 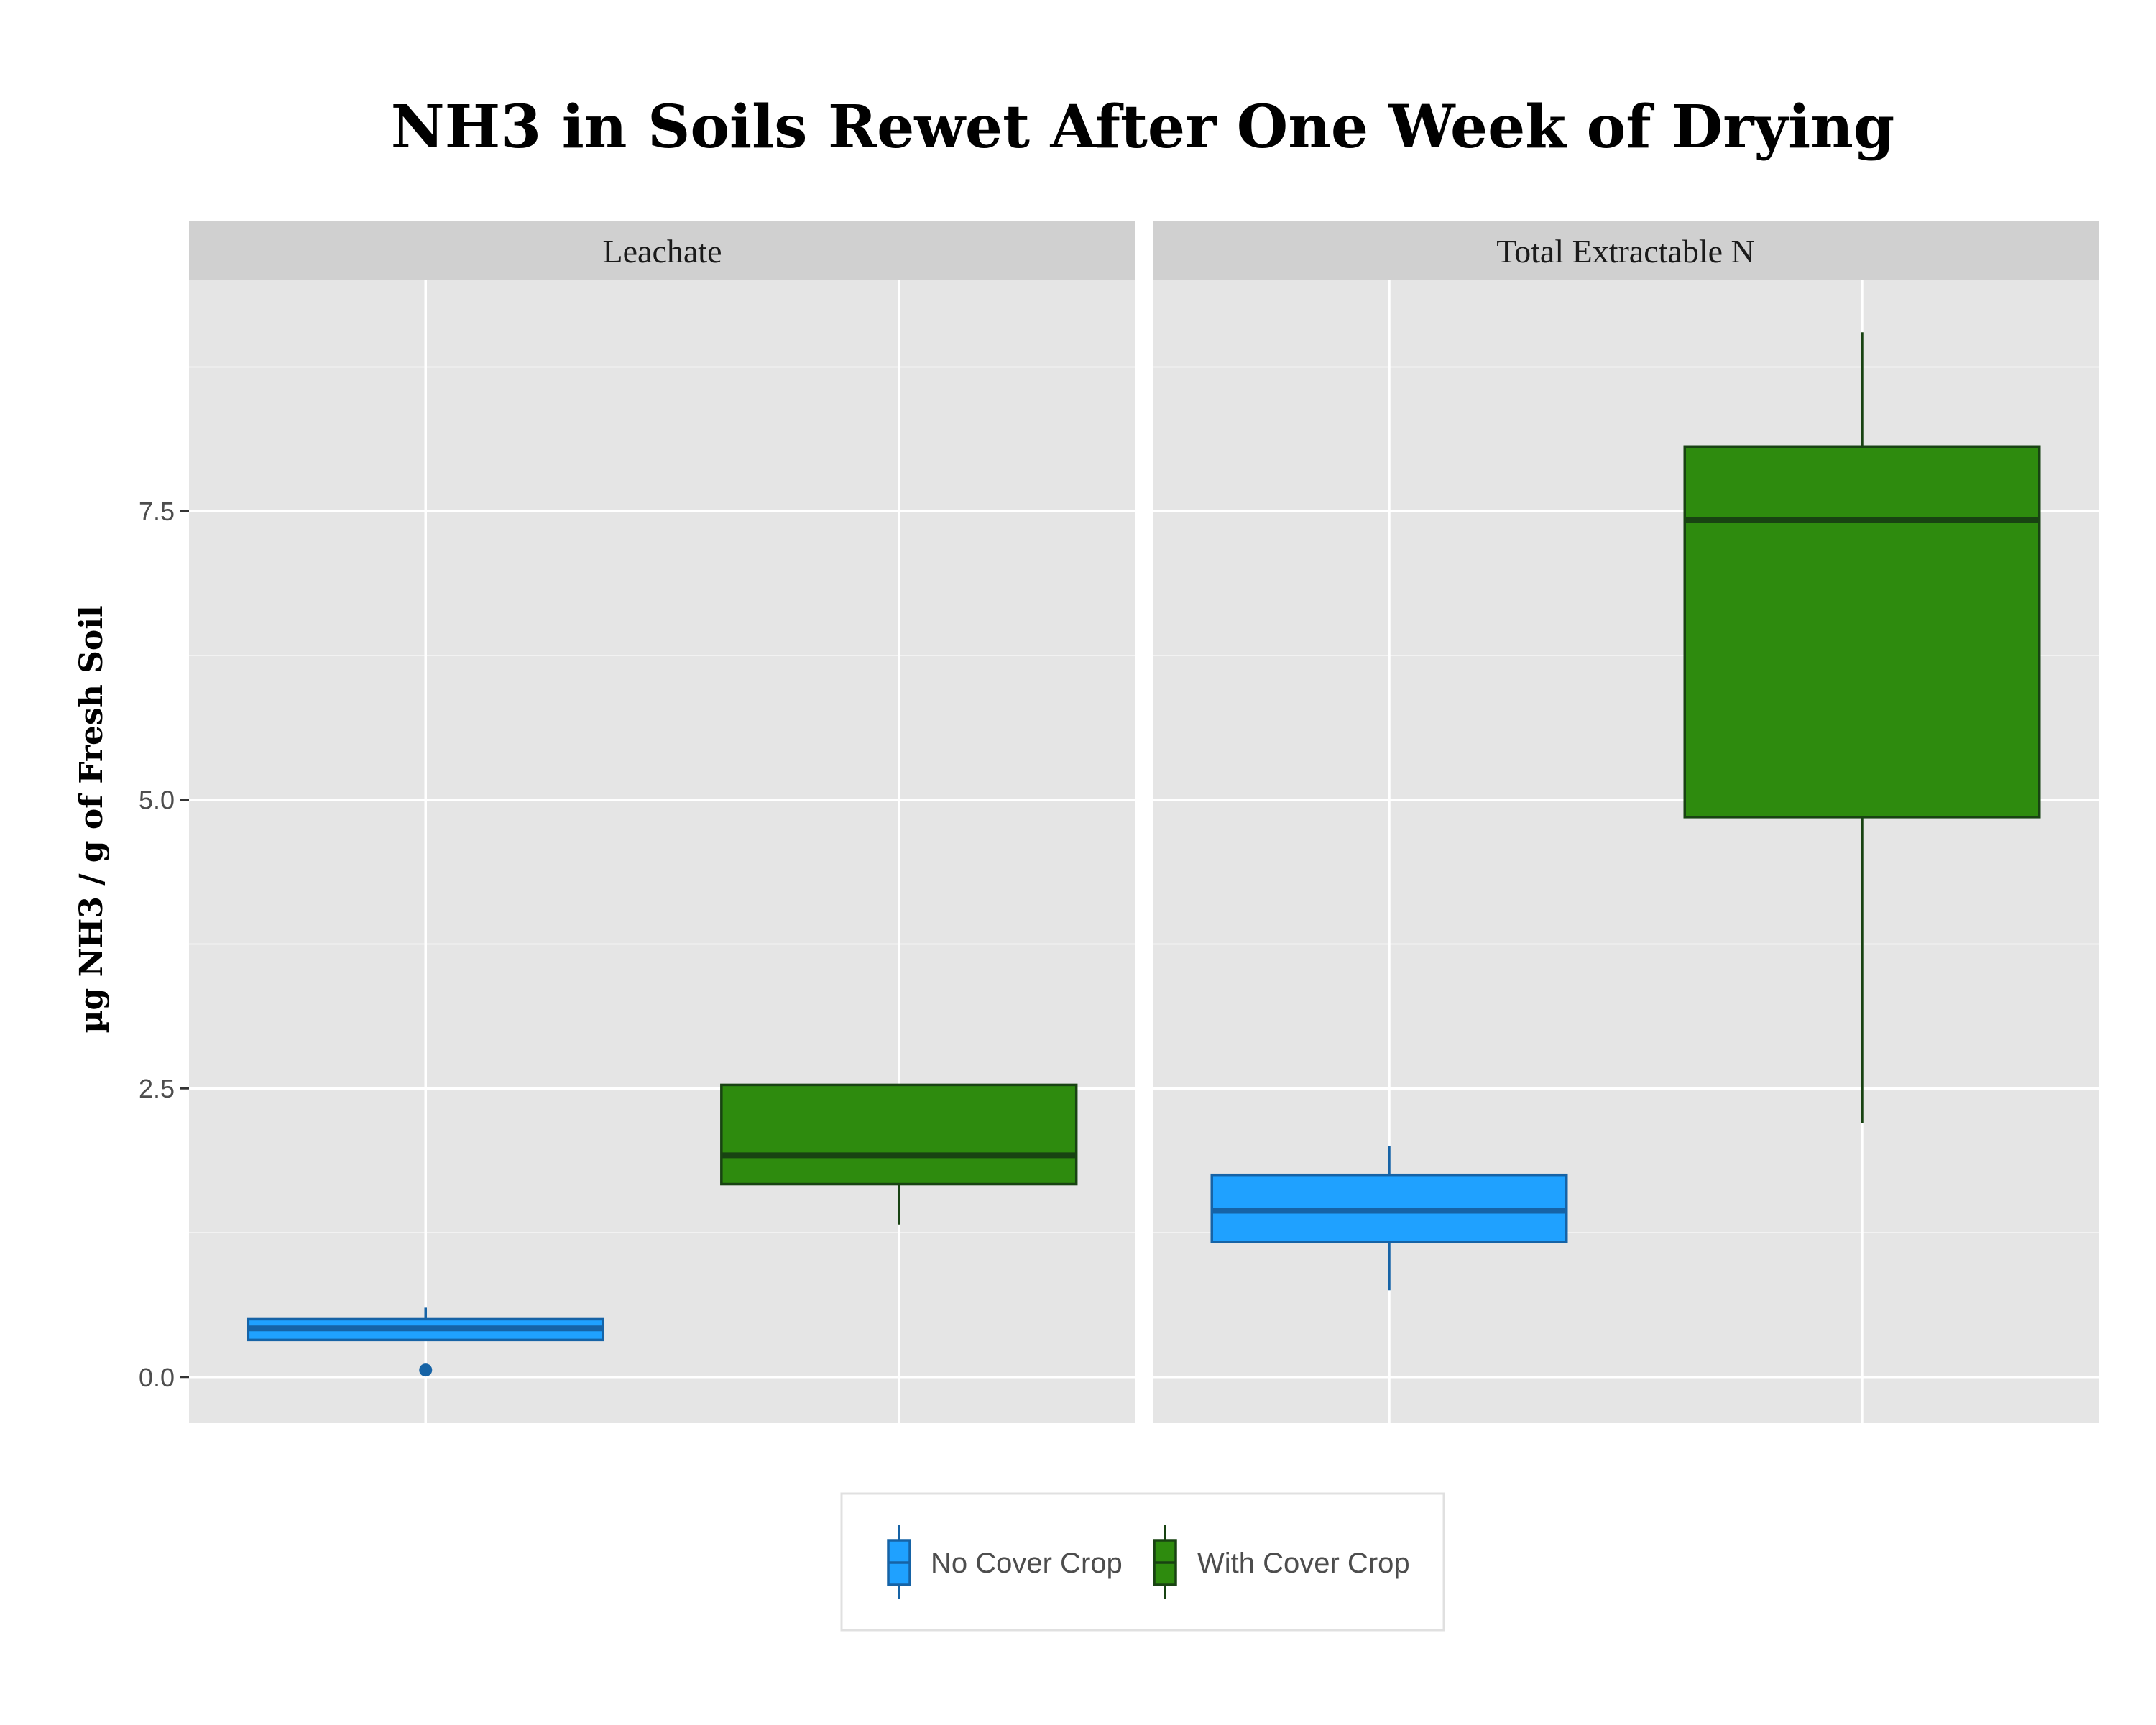 I want to click on outlier-point, so click(x=426, y=1370).